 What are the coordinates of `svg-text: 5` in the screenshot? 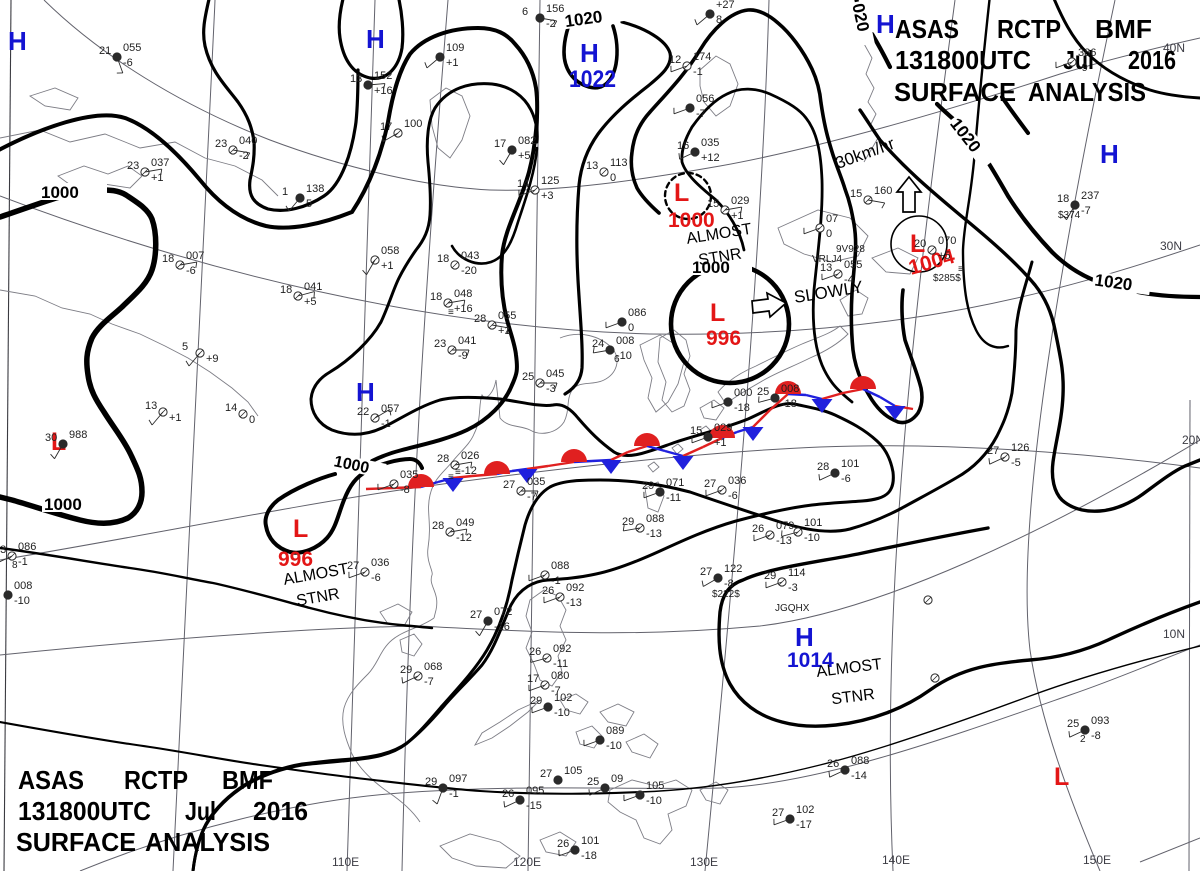 It's located at (309, 204).